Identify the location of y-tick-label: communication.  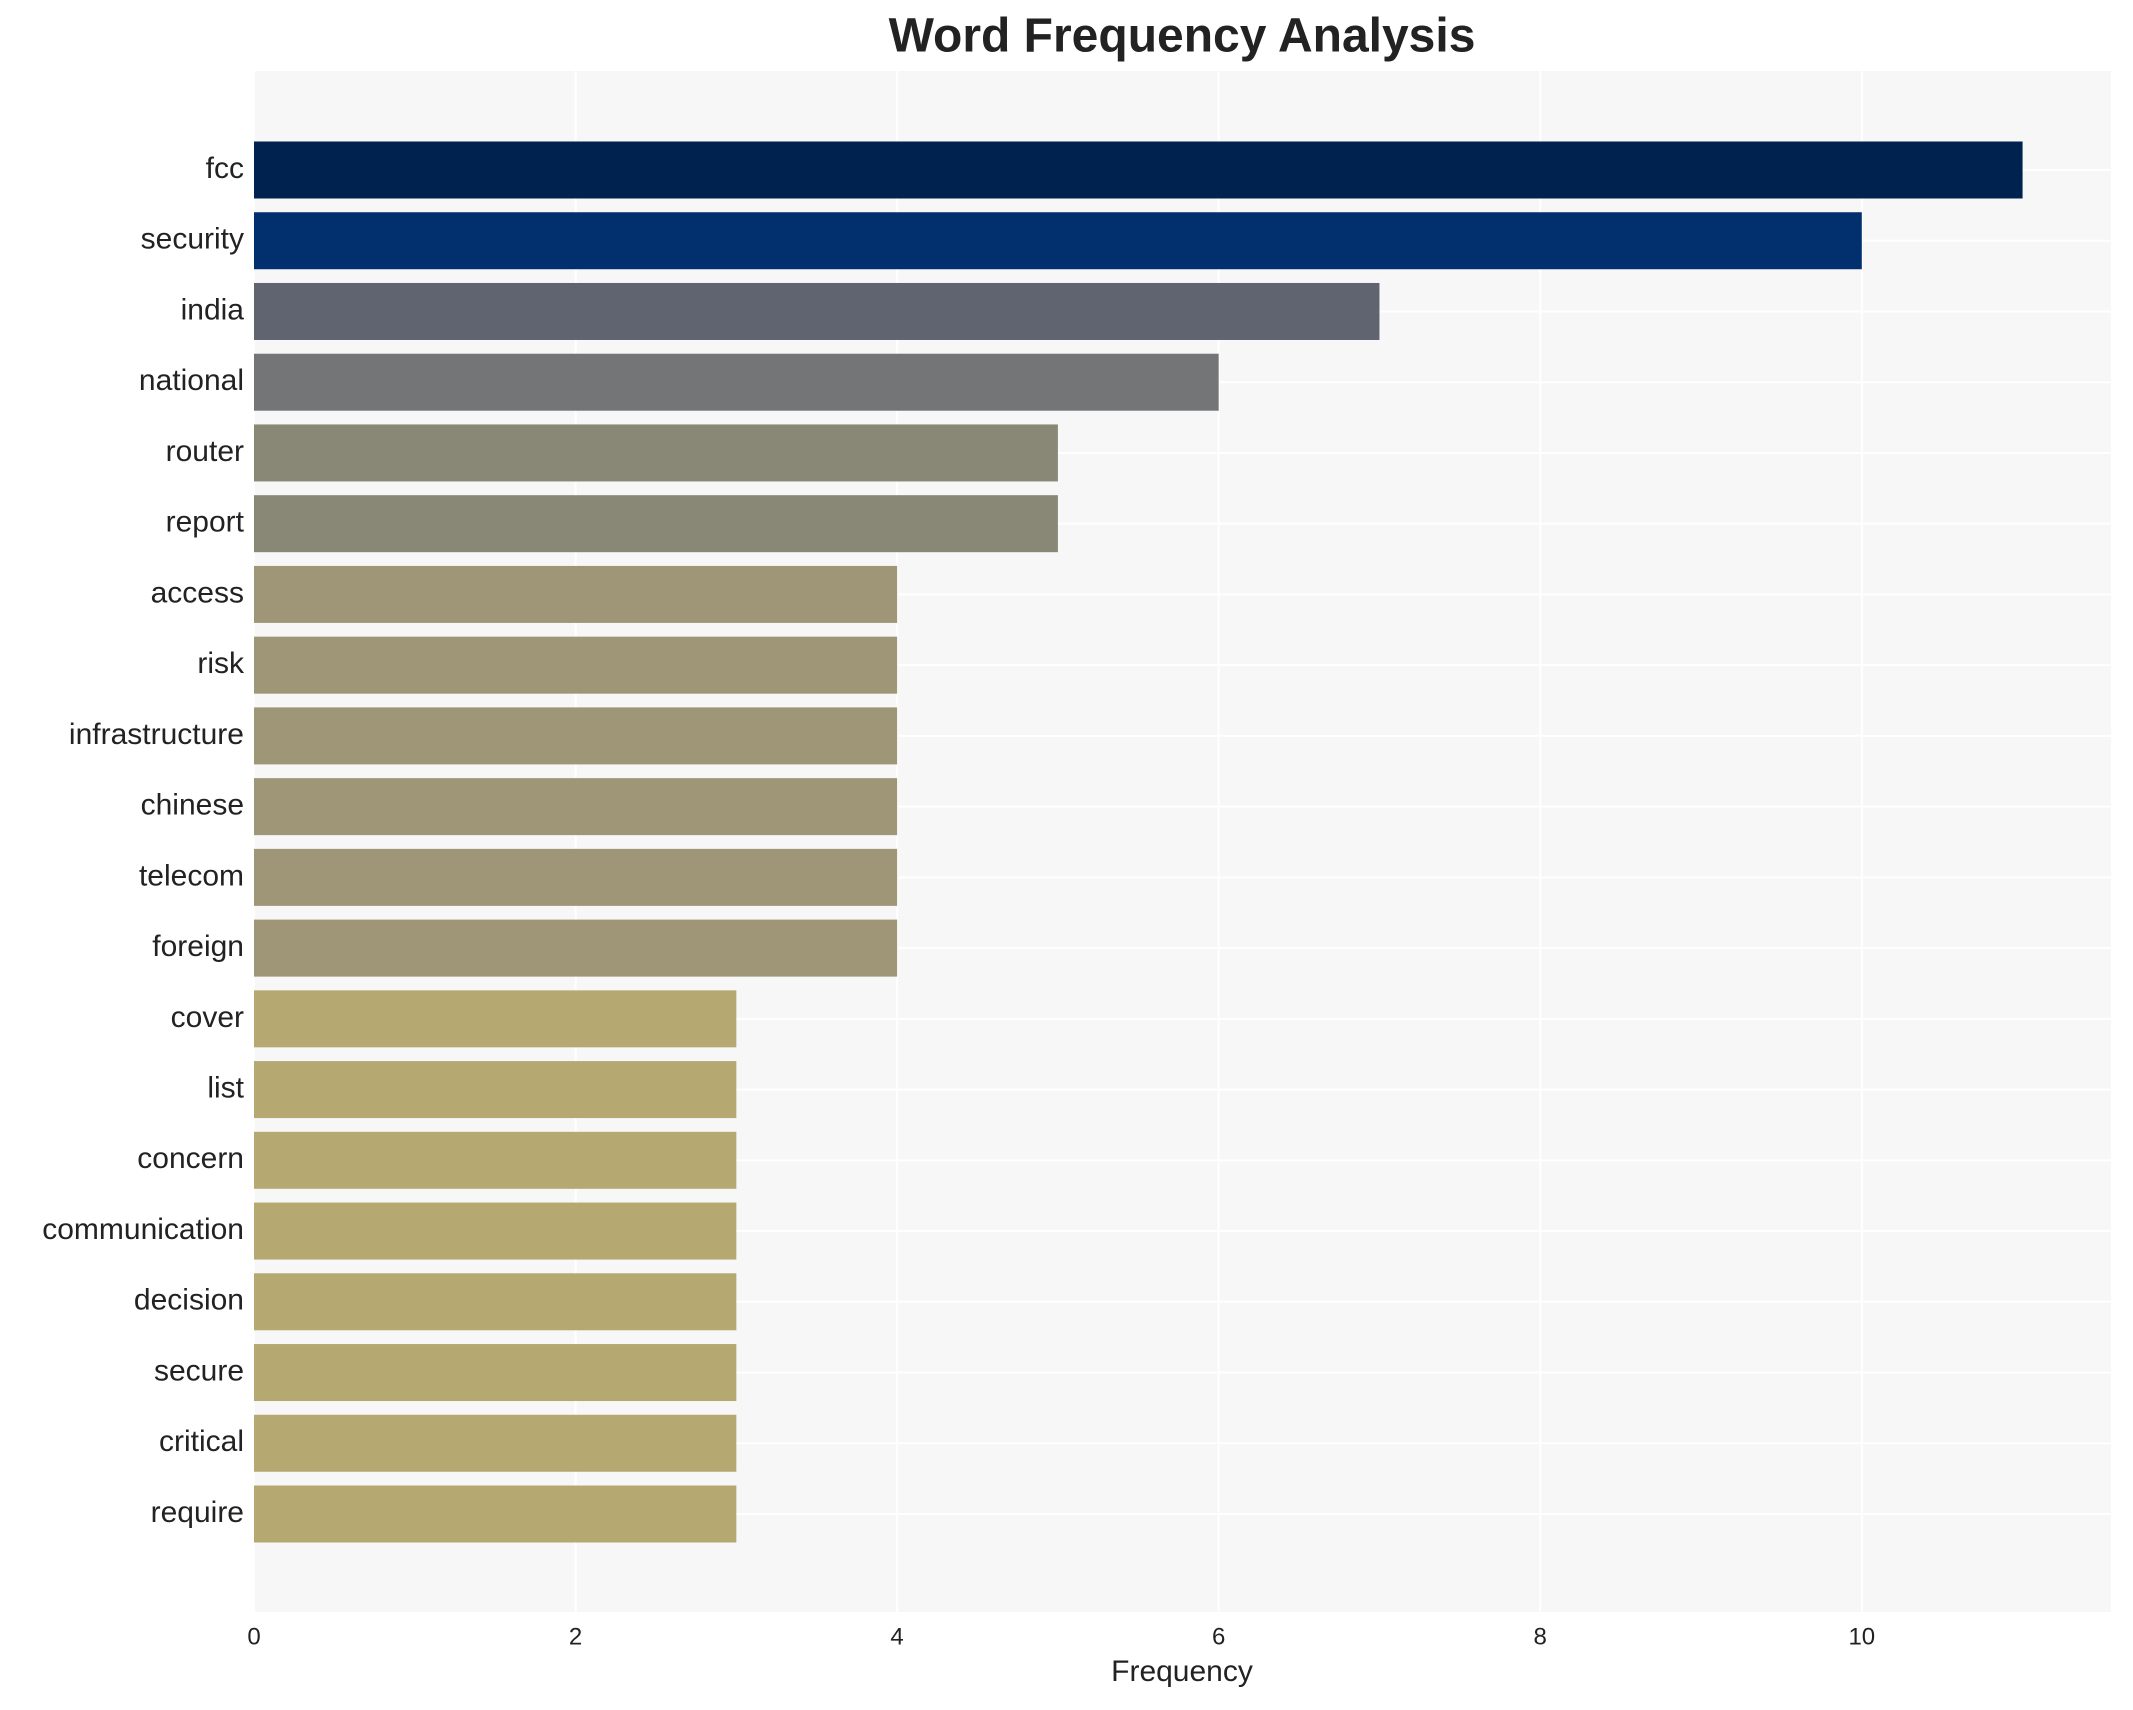
(143, 1229).